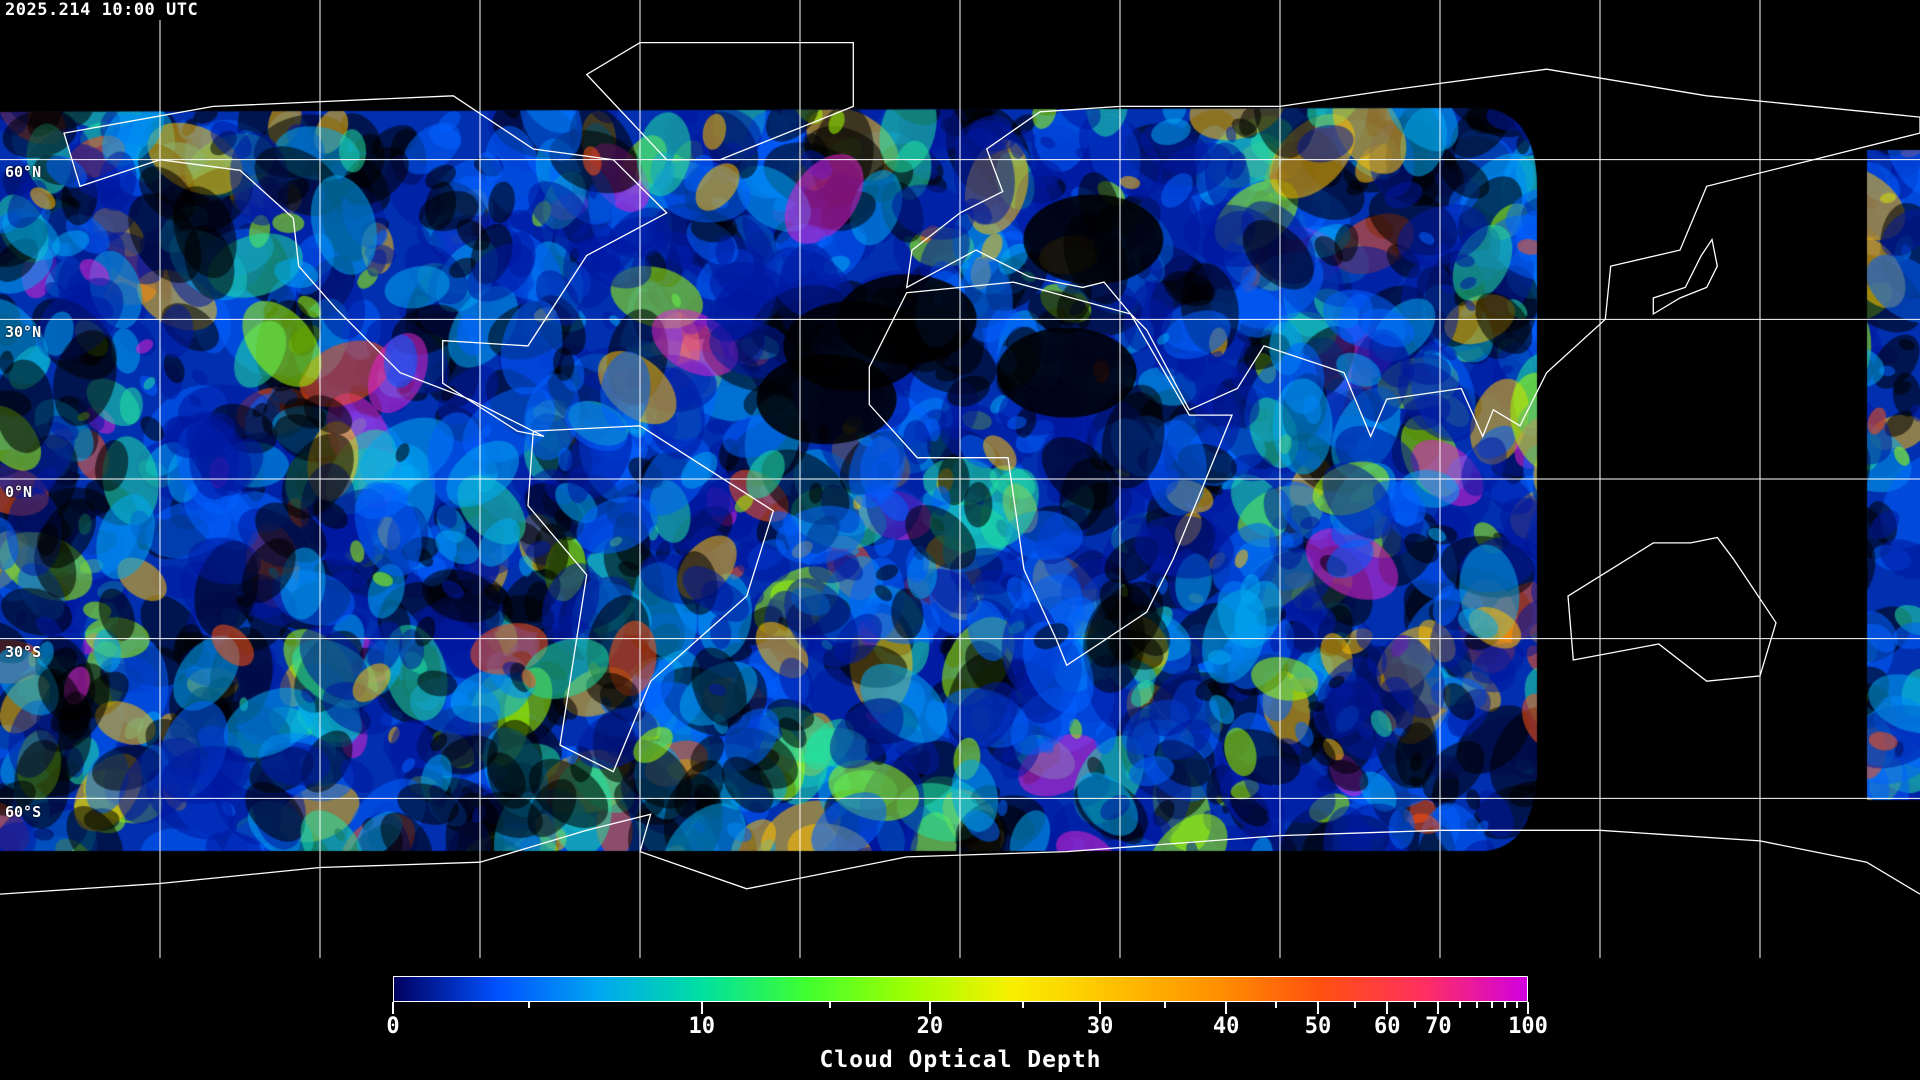 The width and height of the screenshot is (1920, 1080). I want to click on colorbar-tick-label: 0, so click(393, 1026).